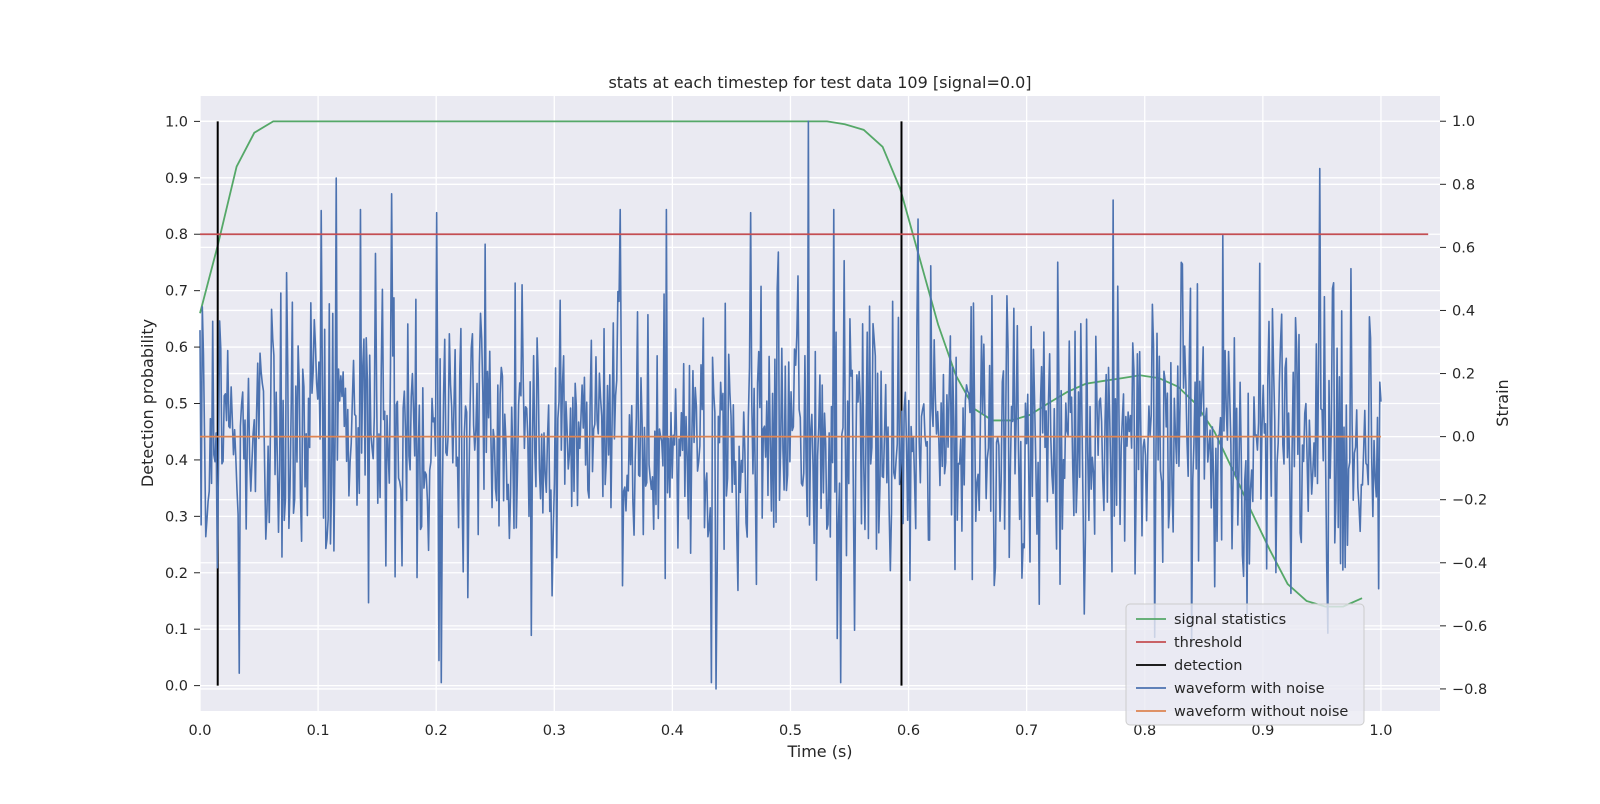  I want to click on y-tick-label-left: 0.9, so click(176, 179).